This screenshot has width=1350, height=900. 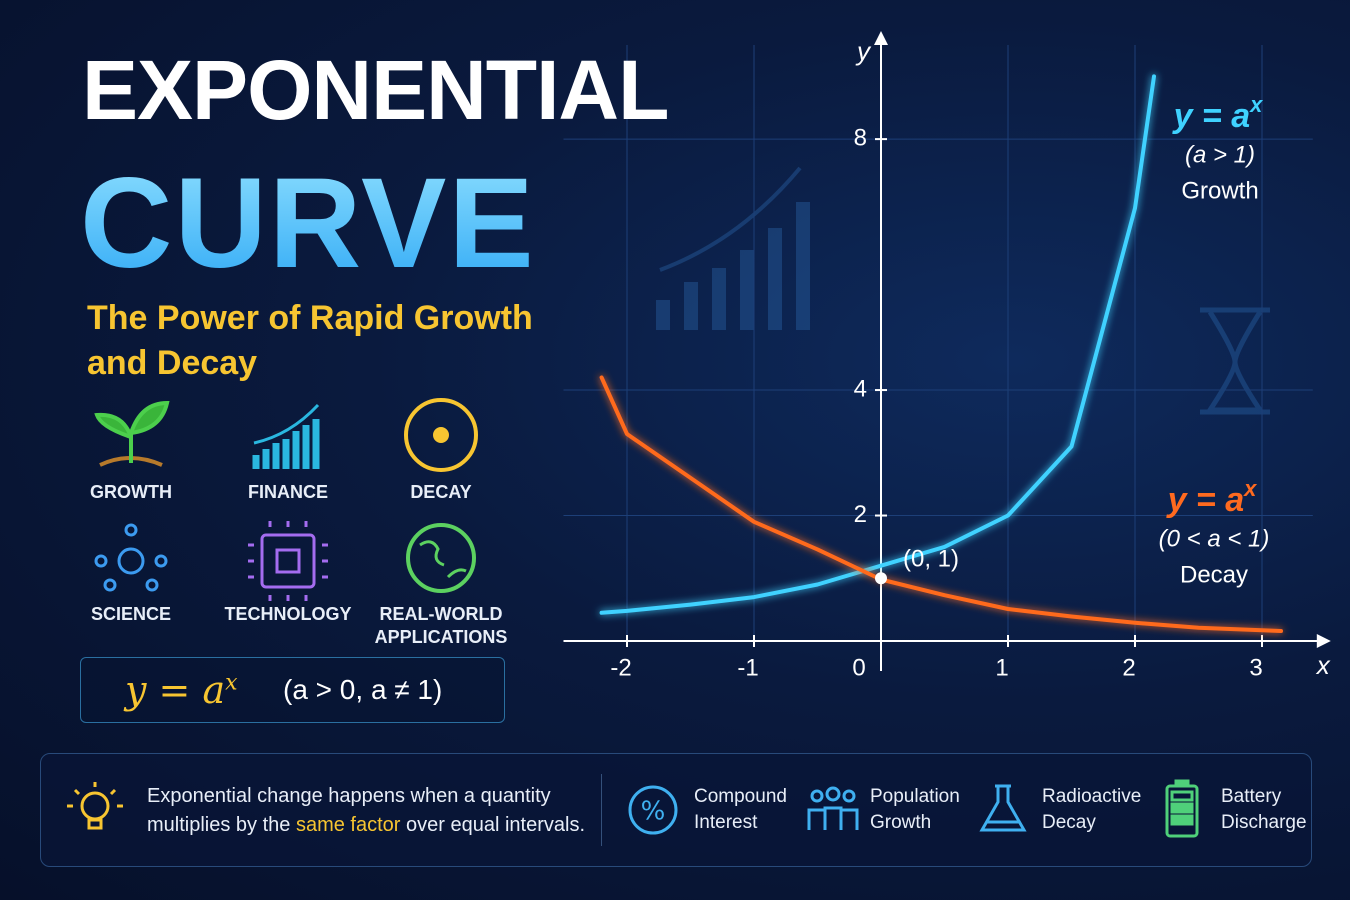 What do you see at coordinates (833, 808) in the screenshot?
I see `people-icon` at bounding box center [833, 808].